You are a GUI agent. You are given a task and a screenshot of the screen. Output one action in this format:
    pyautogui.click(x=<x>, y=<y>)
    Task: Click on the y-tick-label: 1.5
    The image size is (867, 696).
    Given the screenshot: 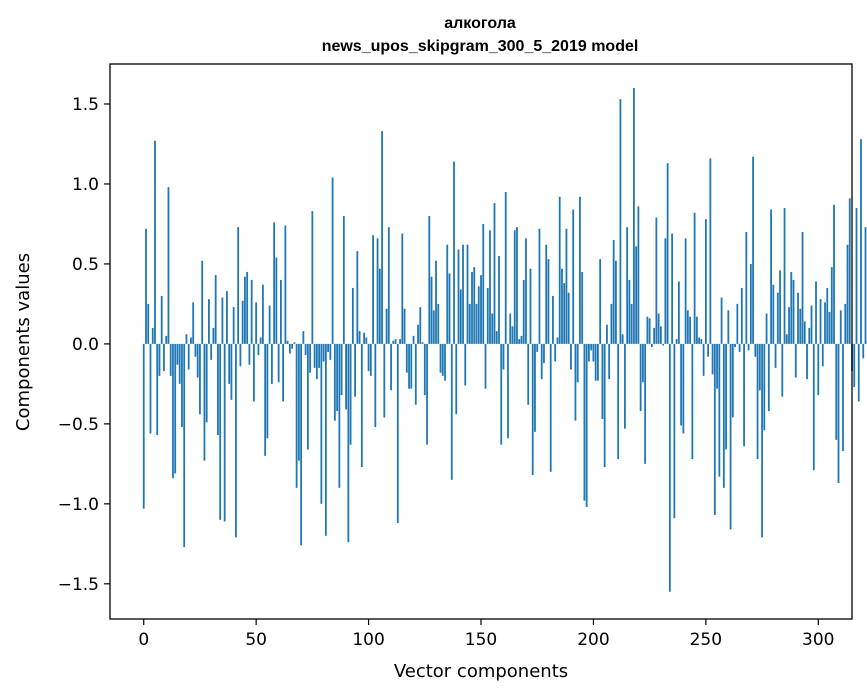 What is the action you would take?
    pyautogui.click(x=85, y=105)
    